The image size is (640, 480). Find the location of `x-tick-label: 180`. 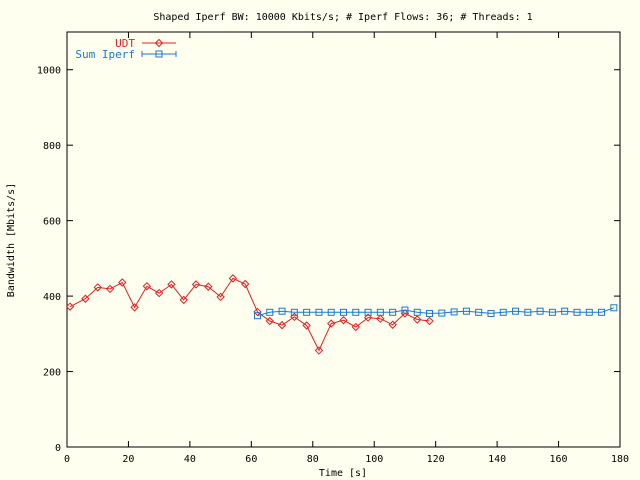

x-tick-label: 180 is located at coordinates (620, 459).